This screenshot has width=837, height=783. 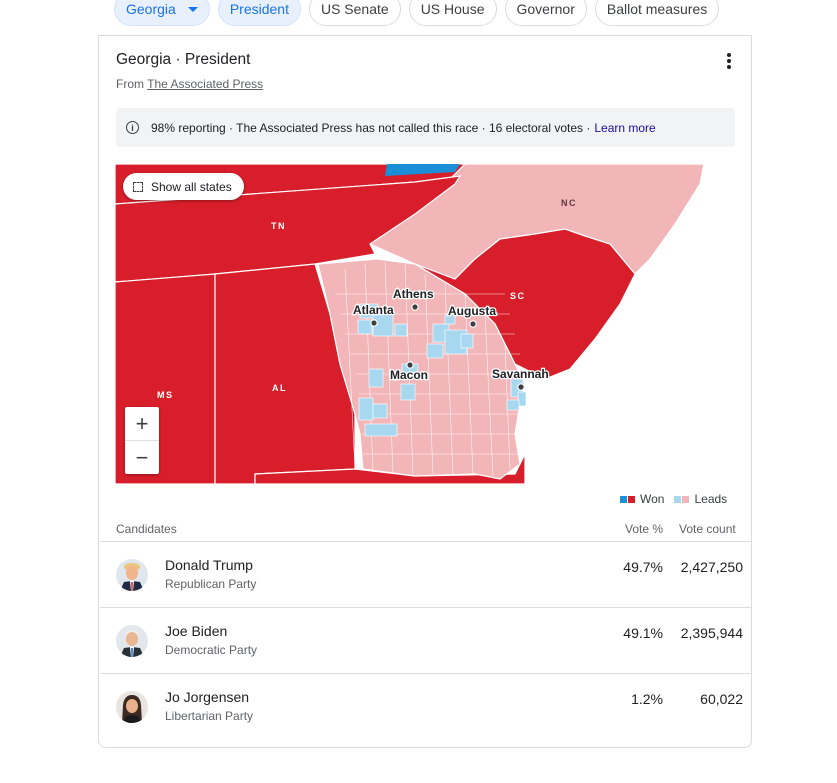 What do you see at coordinates (165, 395) in the screenshot?
I see `state-label-ms: MS` at bounding box center [165, 395].